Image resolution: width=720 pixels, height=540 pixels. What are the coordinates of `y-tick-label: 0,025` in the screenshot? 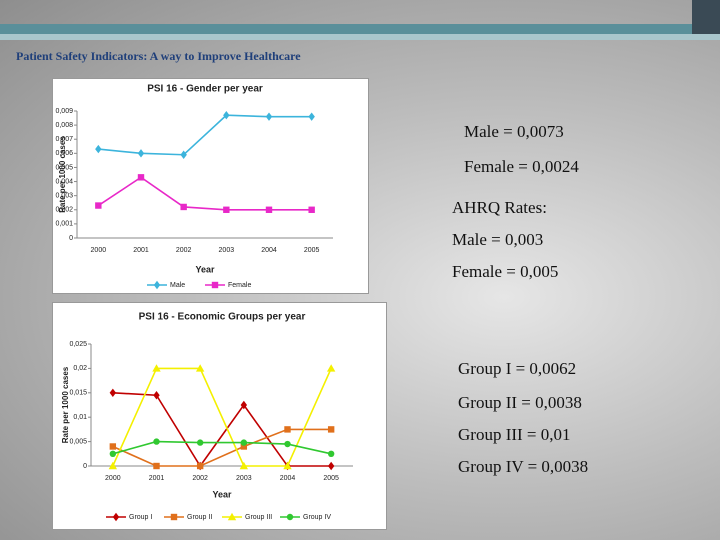 It's located at (78, 344).